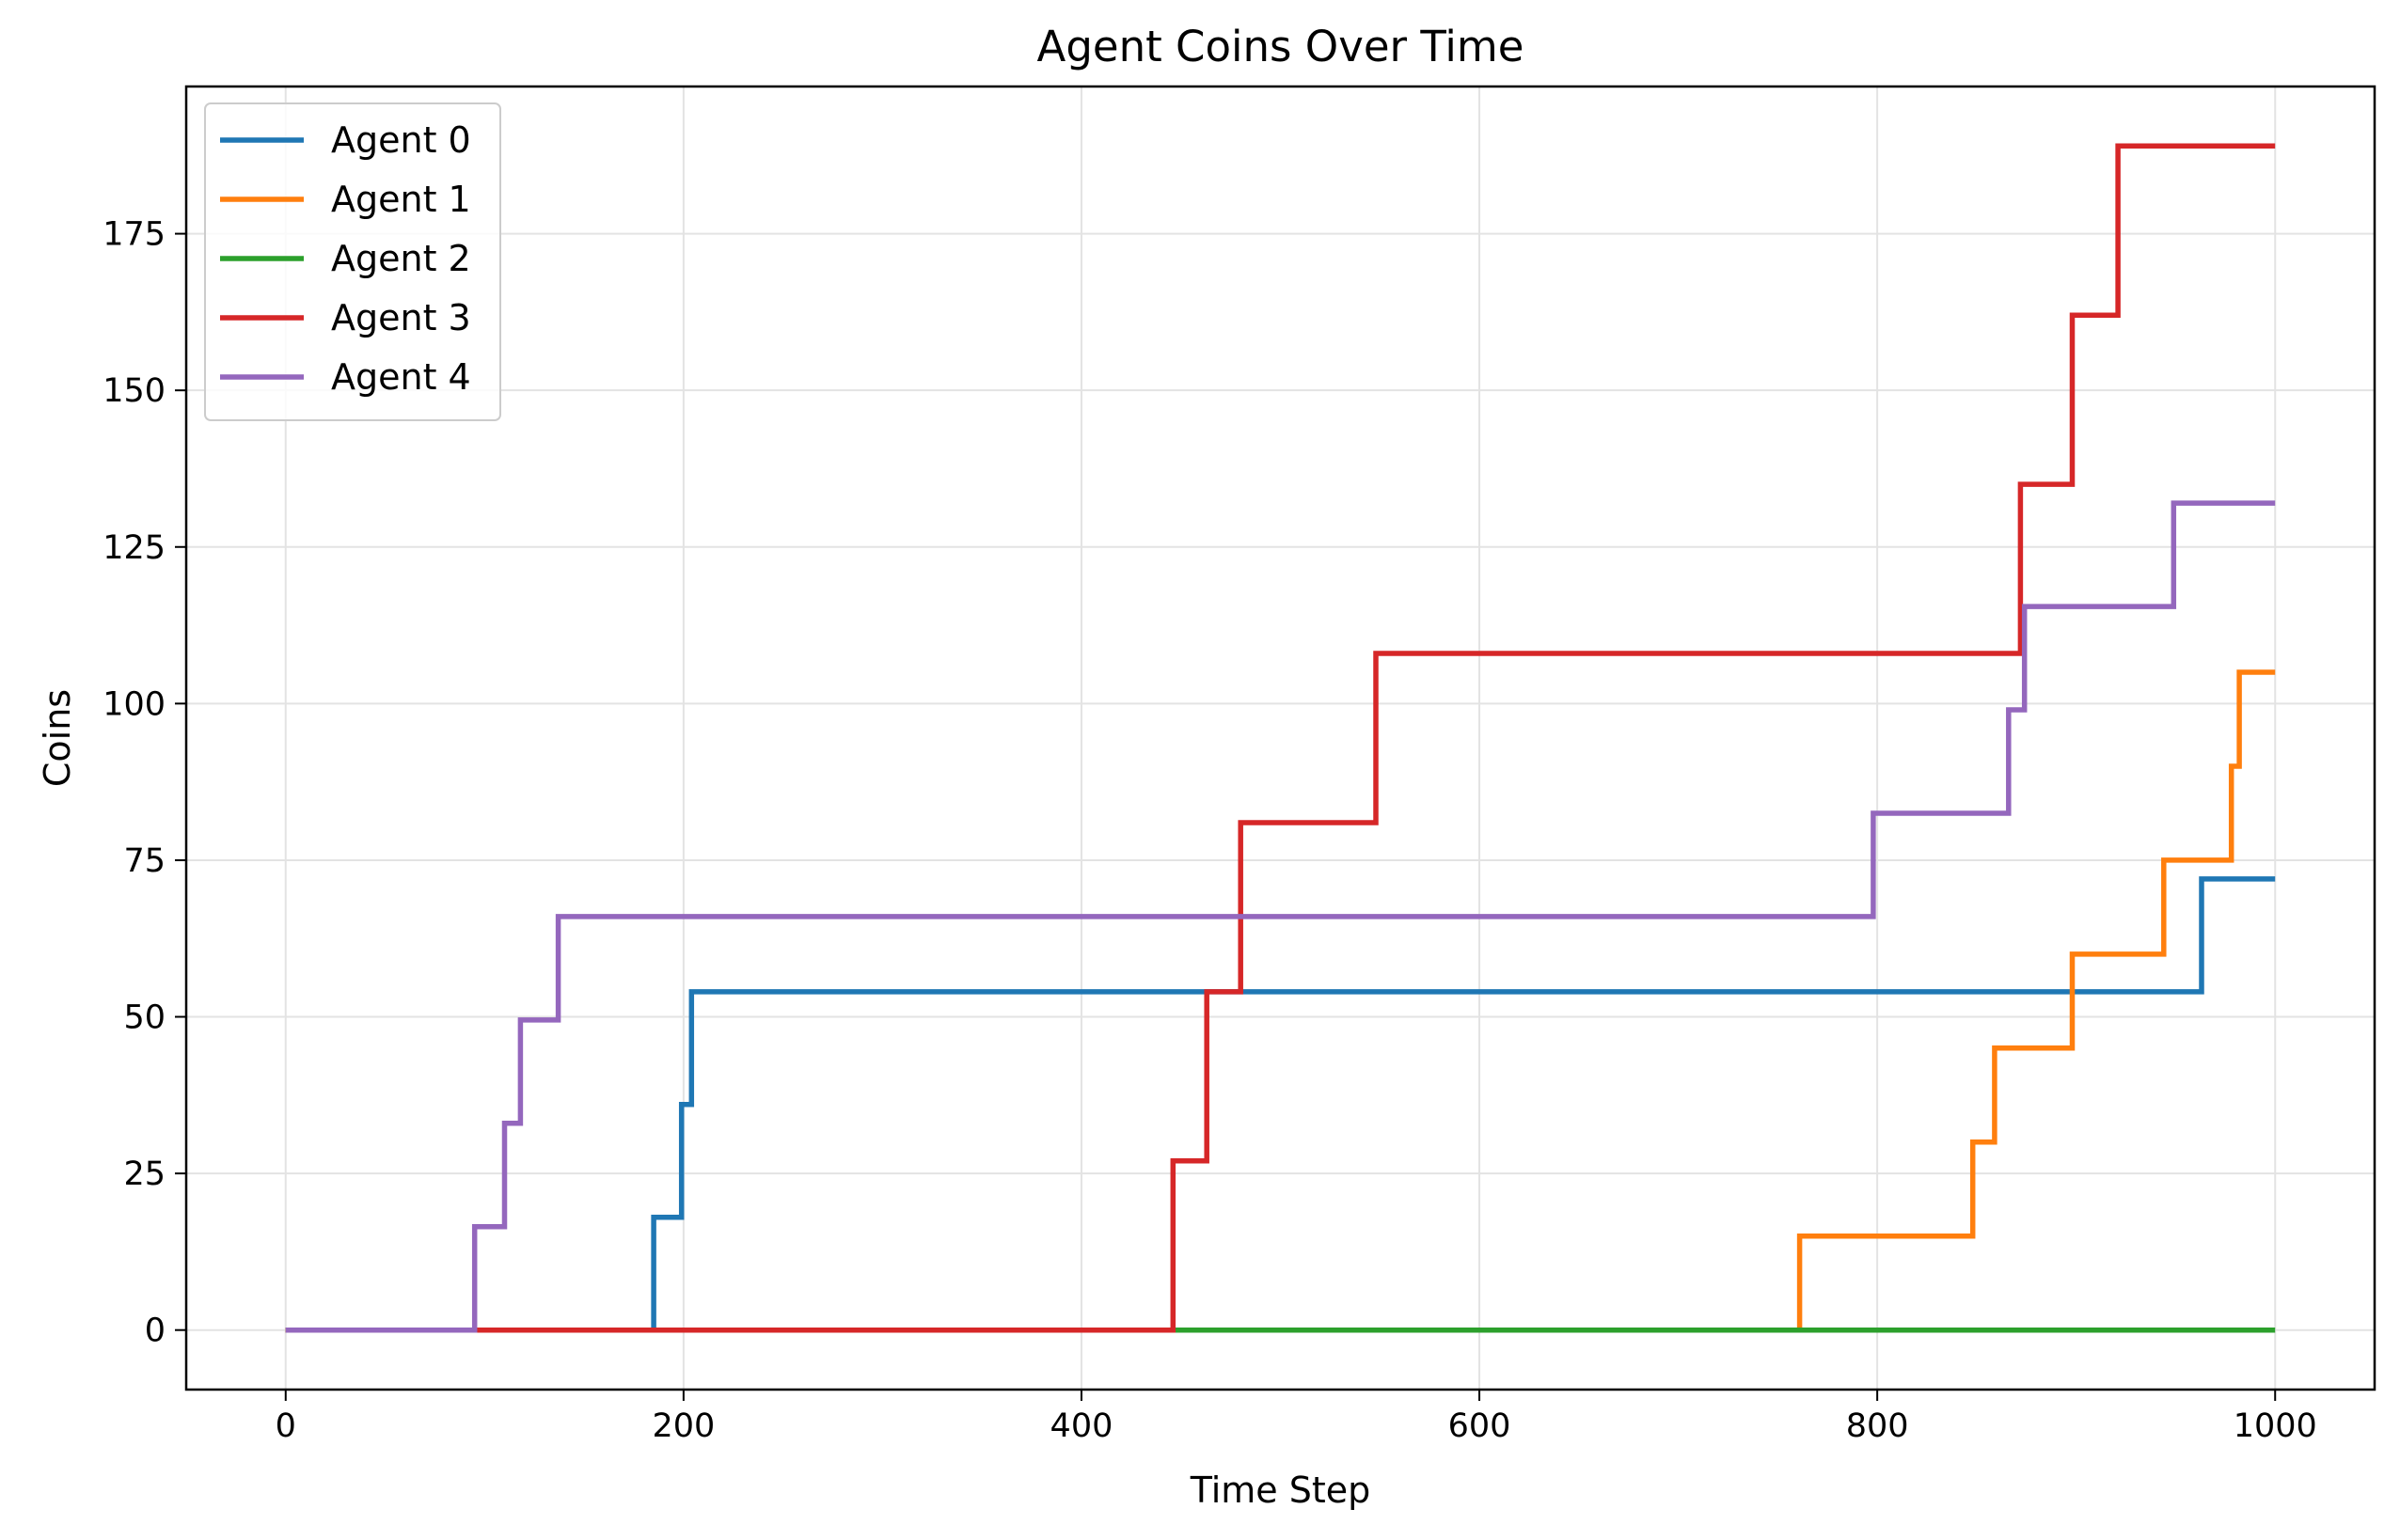 Image resolution: width=2400 pixels, height=1540 pixels. What do you see at coordinates (144, 1018) in the screenshot?
I see `y-tick-label: 50` at bounding box center [144, 1018].